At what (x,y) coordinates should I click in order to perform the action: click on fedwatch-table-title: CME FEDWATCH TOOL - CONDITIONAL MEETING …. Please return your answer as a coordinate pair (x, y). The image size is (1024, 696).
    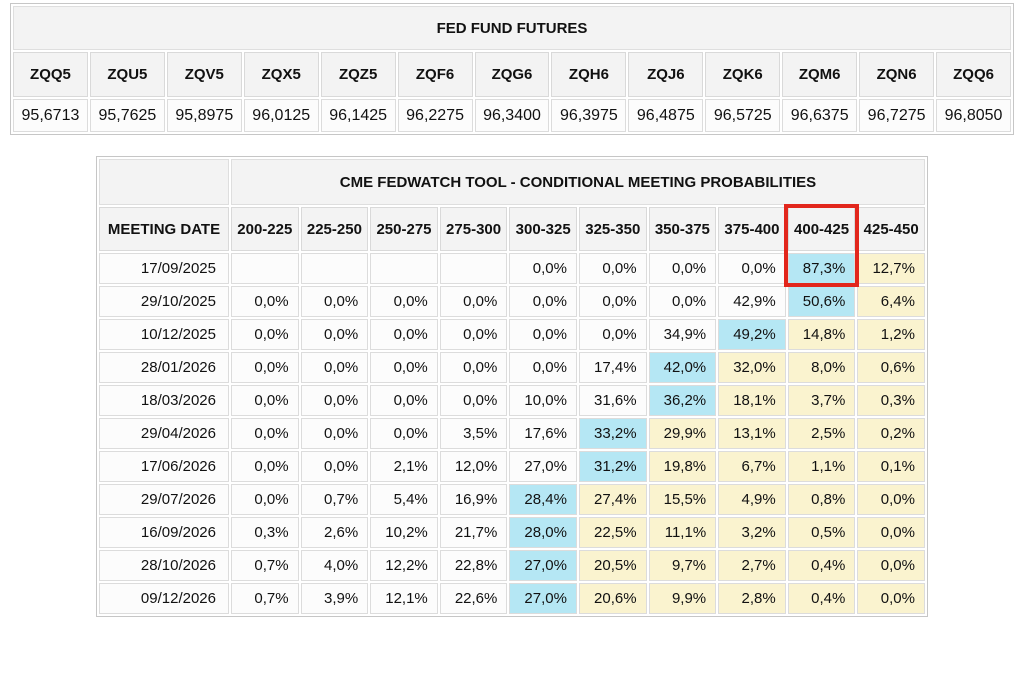
    Looking at the image, I should click on (578, 182).